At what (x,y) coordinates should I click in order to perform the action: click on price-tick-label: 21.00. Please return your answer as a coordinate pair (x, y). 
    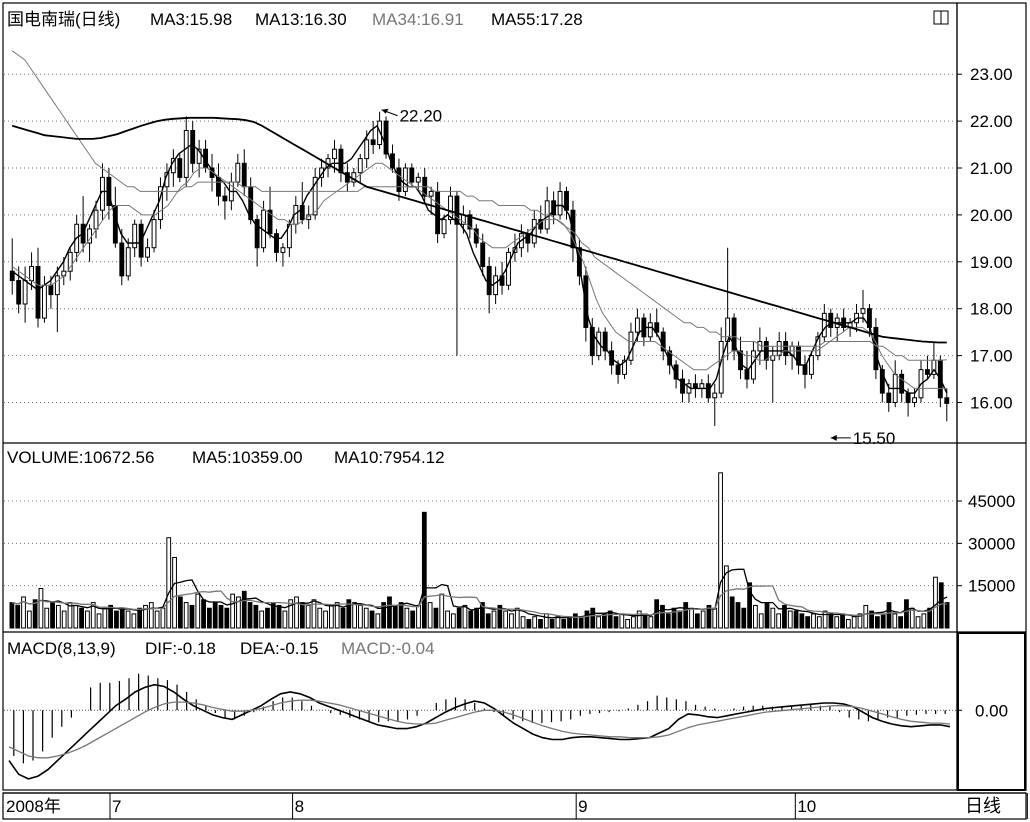
    Looking at the image, I should click on (991, 168).